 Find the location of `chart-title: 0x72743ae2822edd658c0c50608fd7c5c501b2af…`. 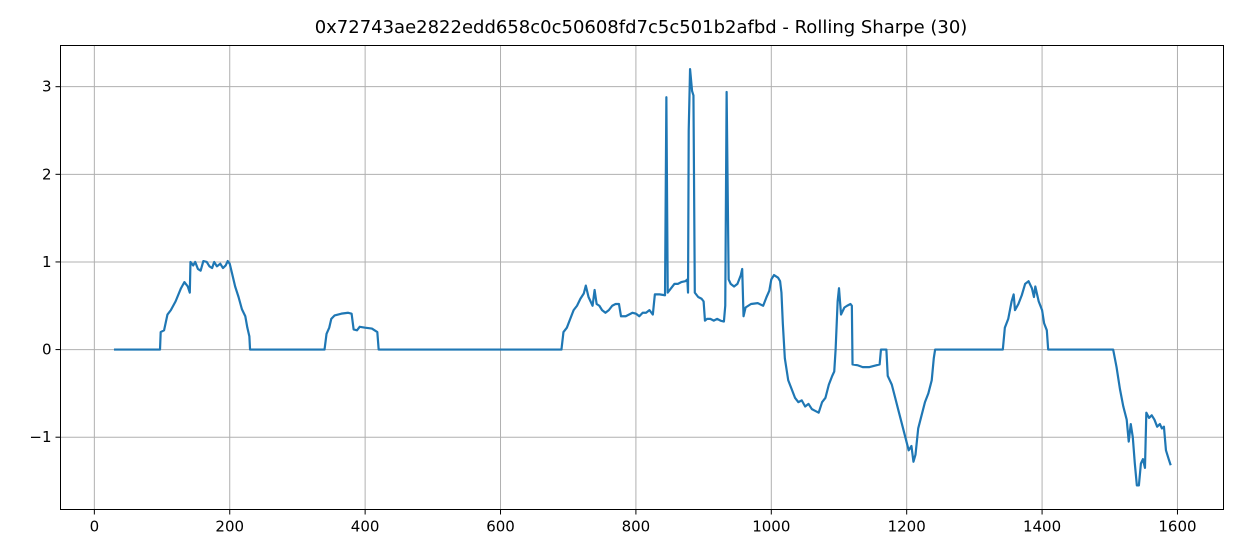

chart-title: 0x72743ae2822edd658c0c50608fd7c5c501b2af… is located at coordinates (641, 27).